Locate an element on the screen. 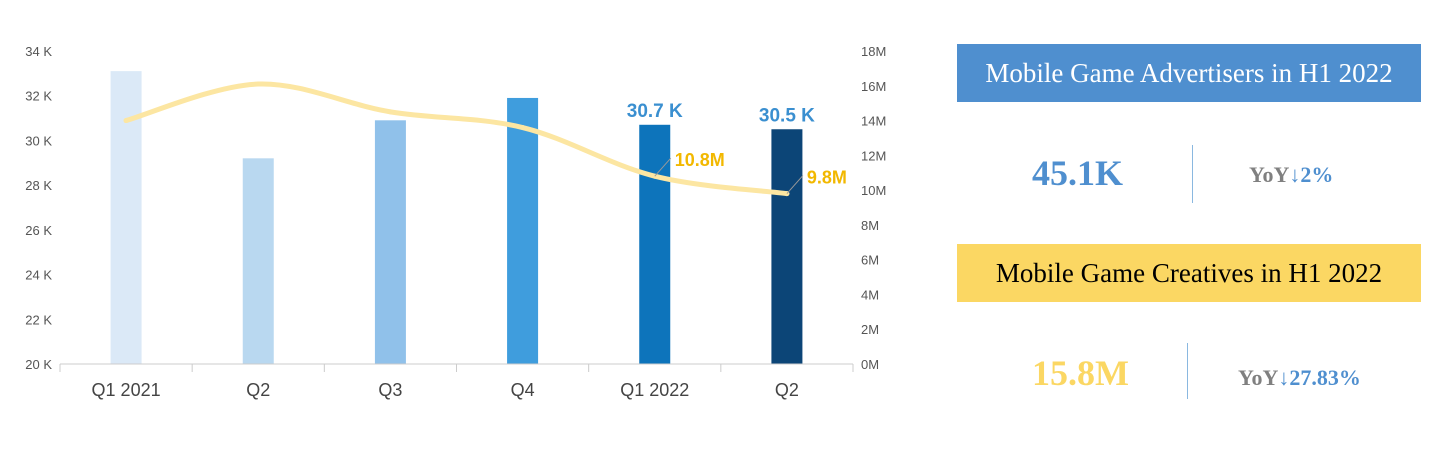 The width and height of the screenshot is (1456, 451). creatives-value: 15.8M is located at coordinates (1080, 373).